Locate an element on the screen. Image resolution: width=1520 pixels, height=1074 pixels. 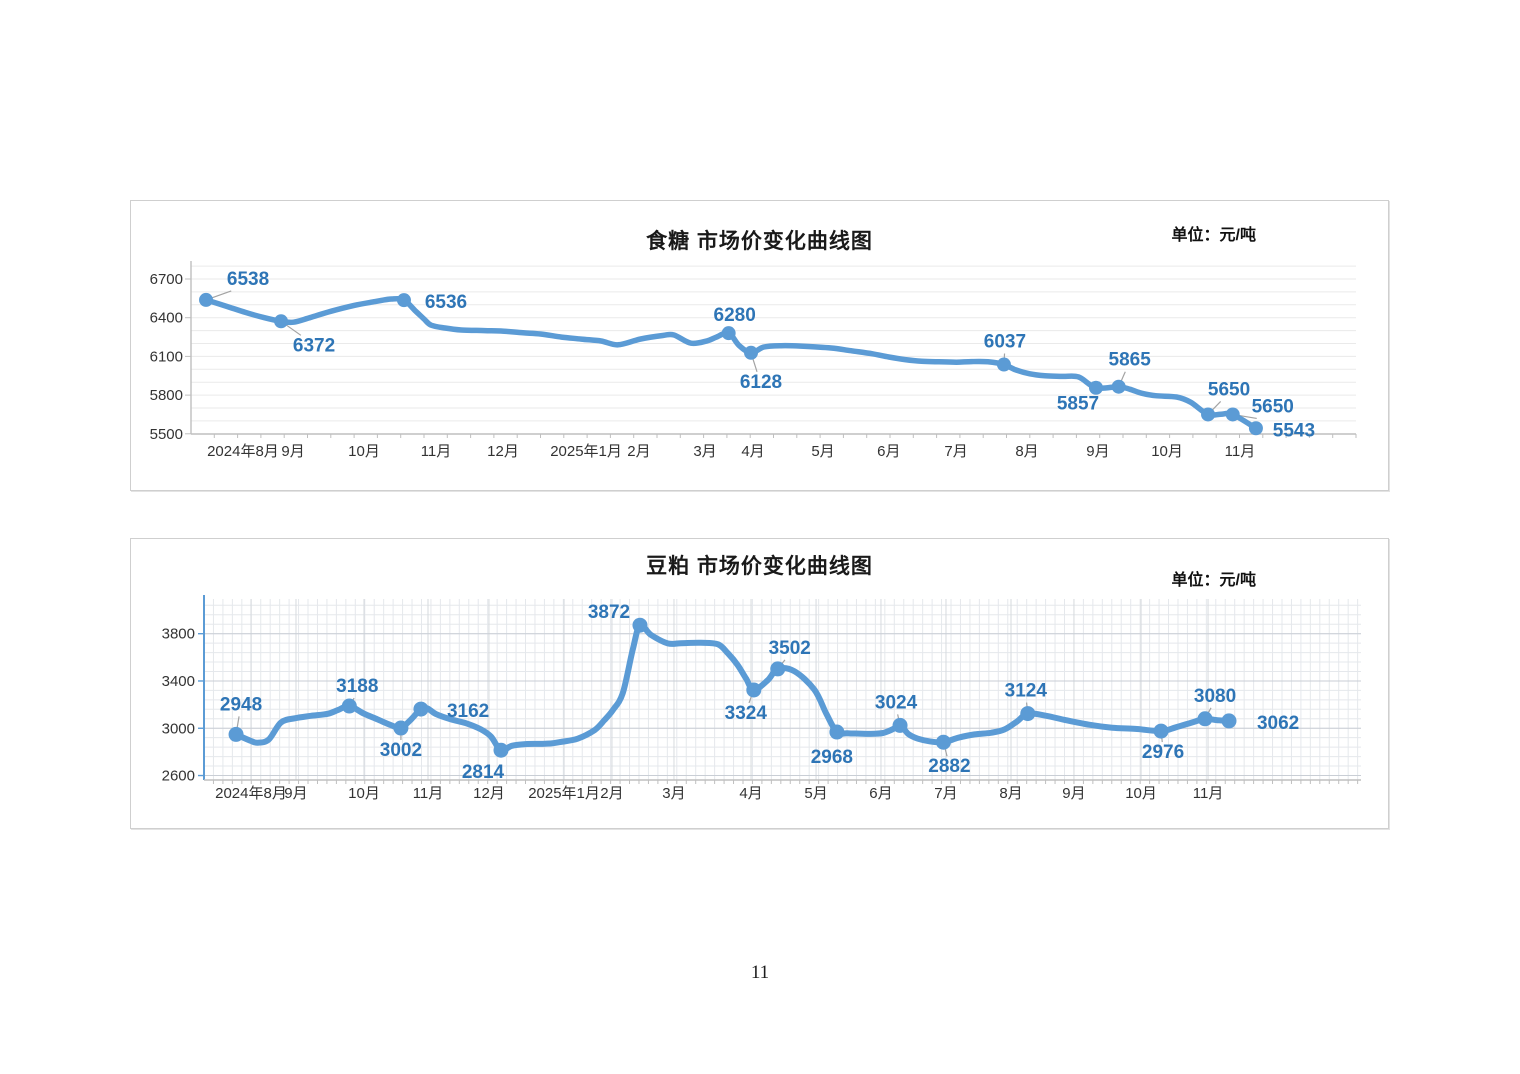
gridlines is located at coordinates (782, 689).